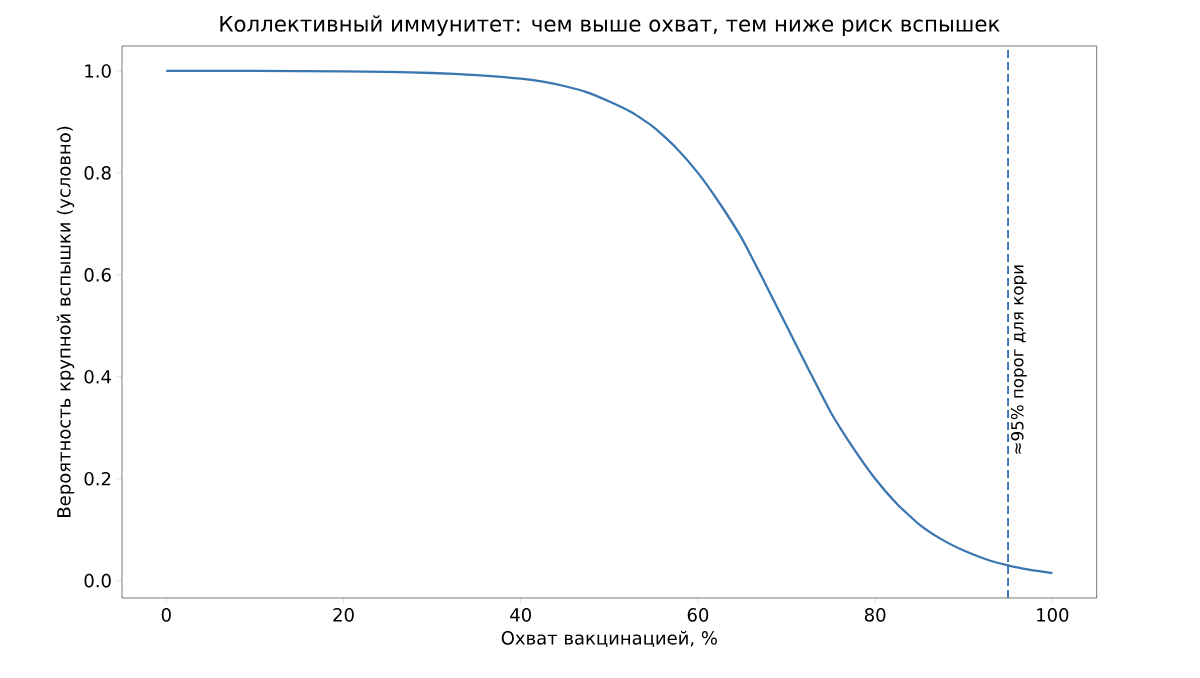  What do you see at coordinates (1053, 615) in the screenshot?
I see `x-tick-label: 100` at bounding box center [1053, 615].